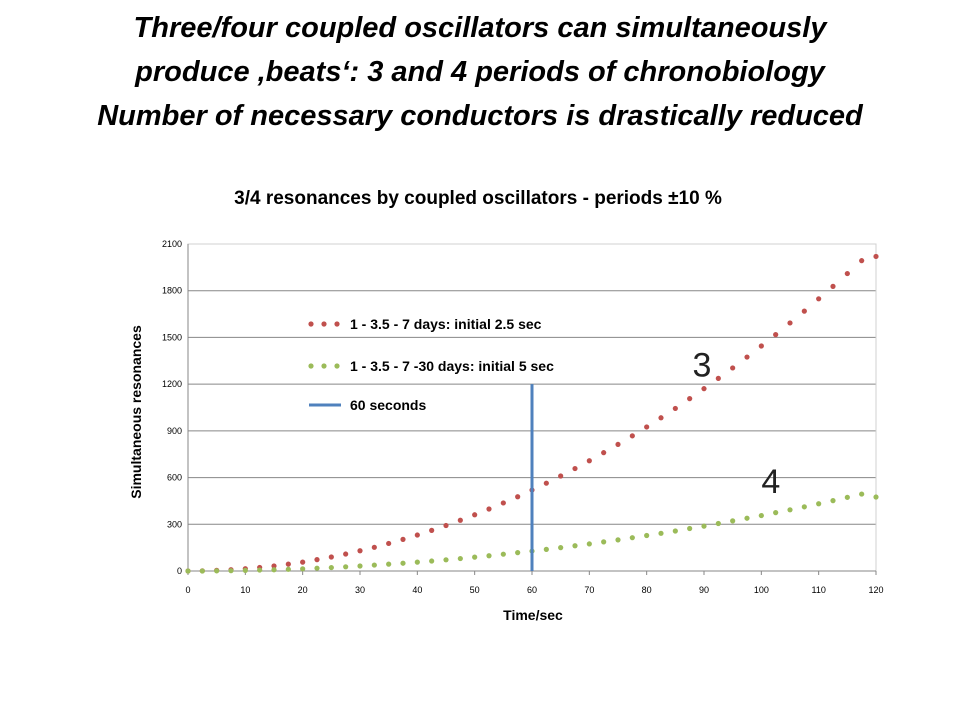 This screenshot has height=720, width=960. What do you see at coordinates (187, 590) in the screenshot?
I see `x-tick-label: 0` at bounding box center [187, 590].